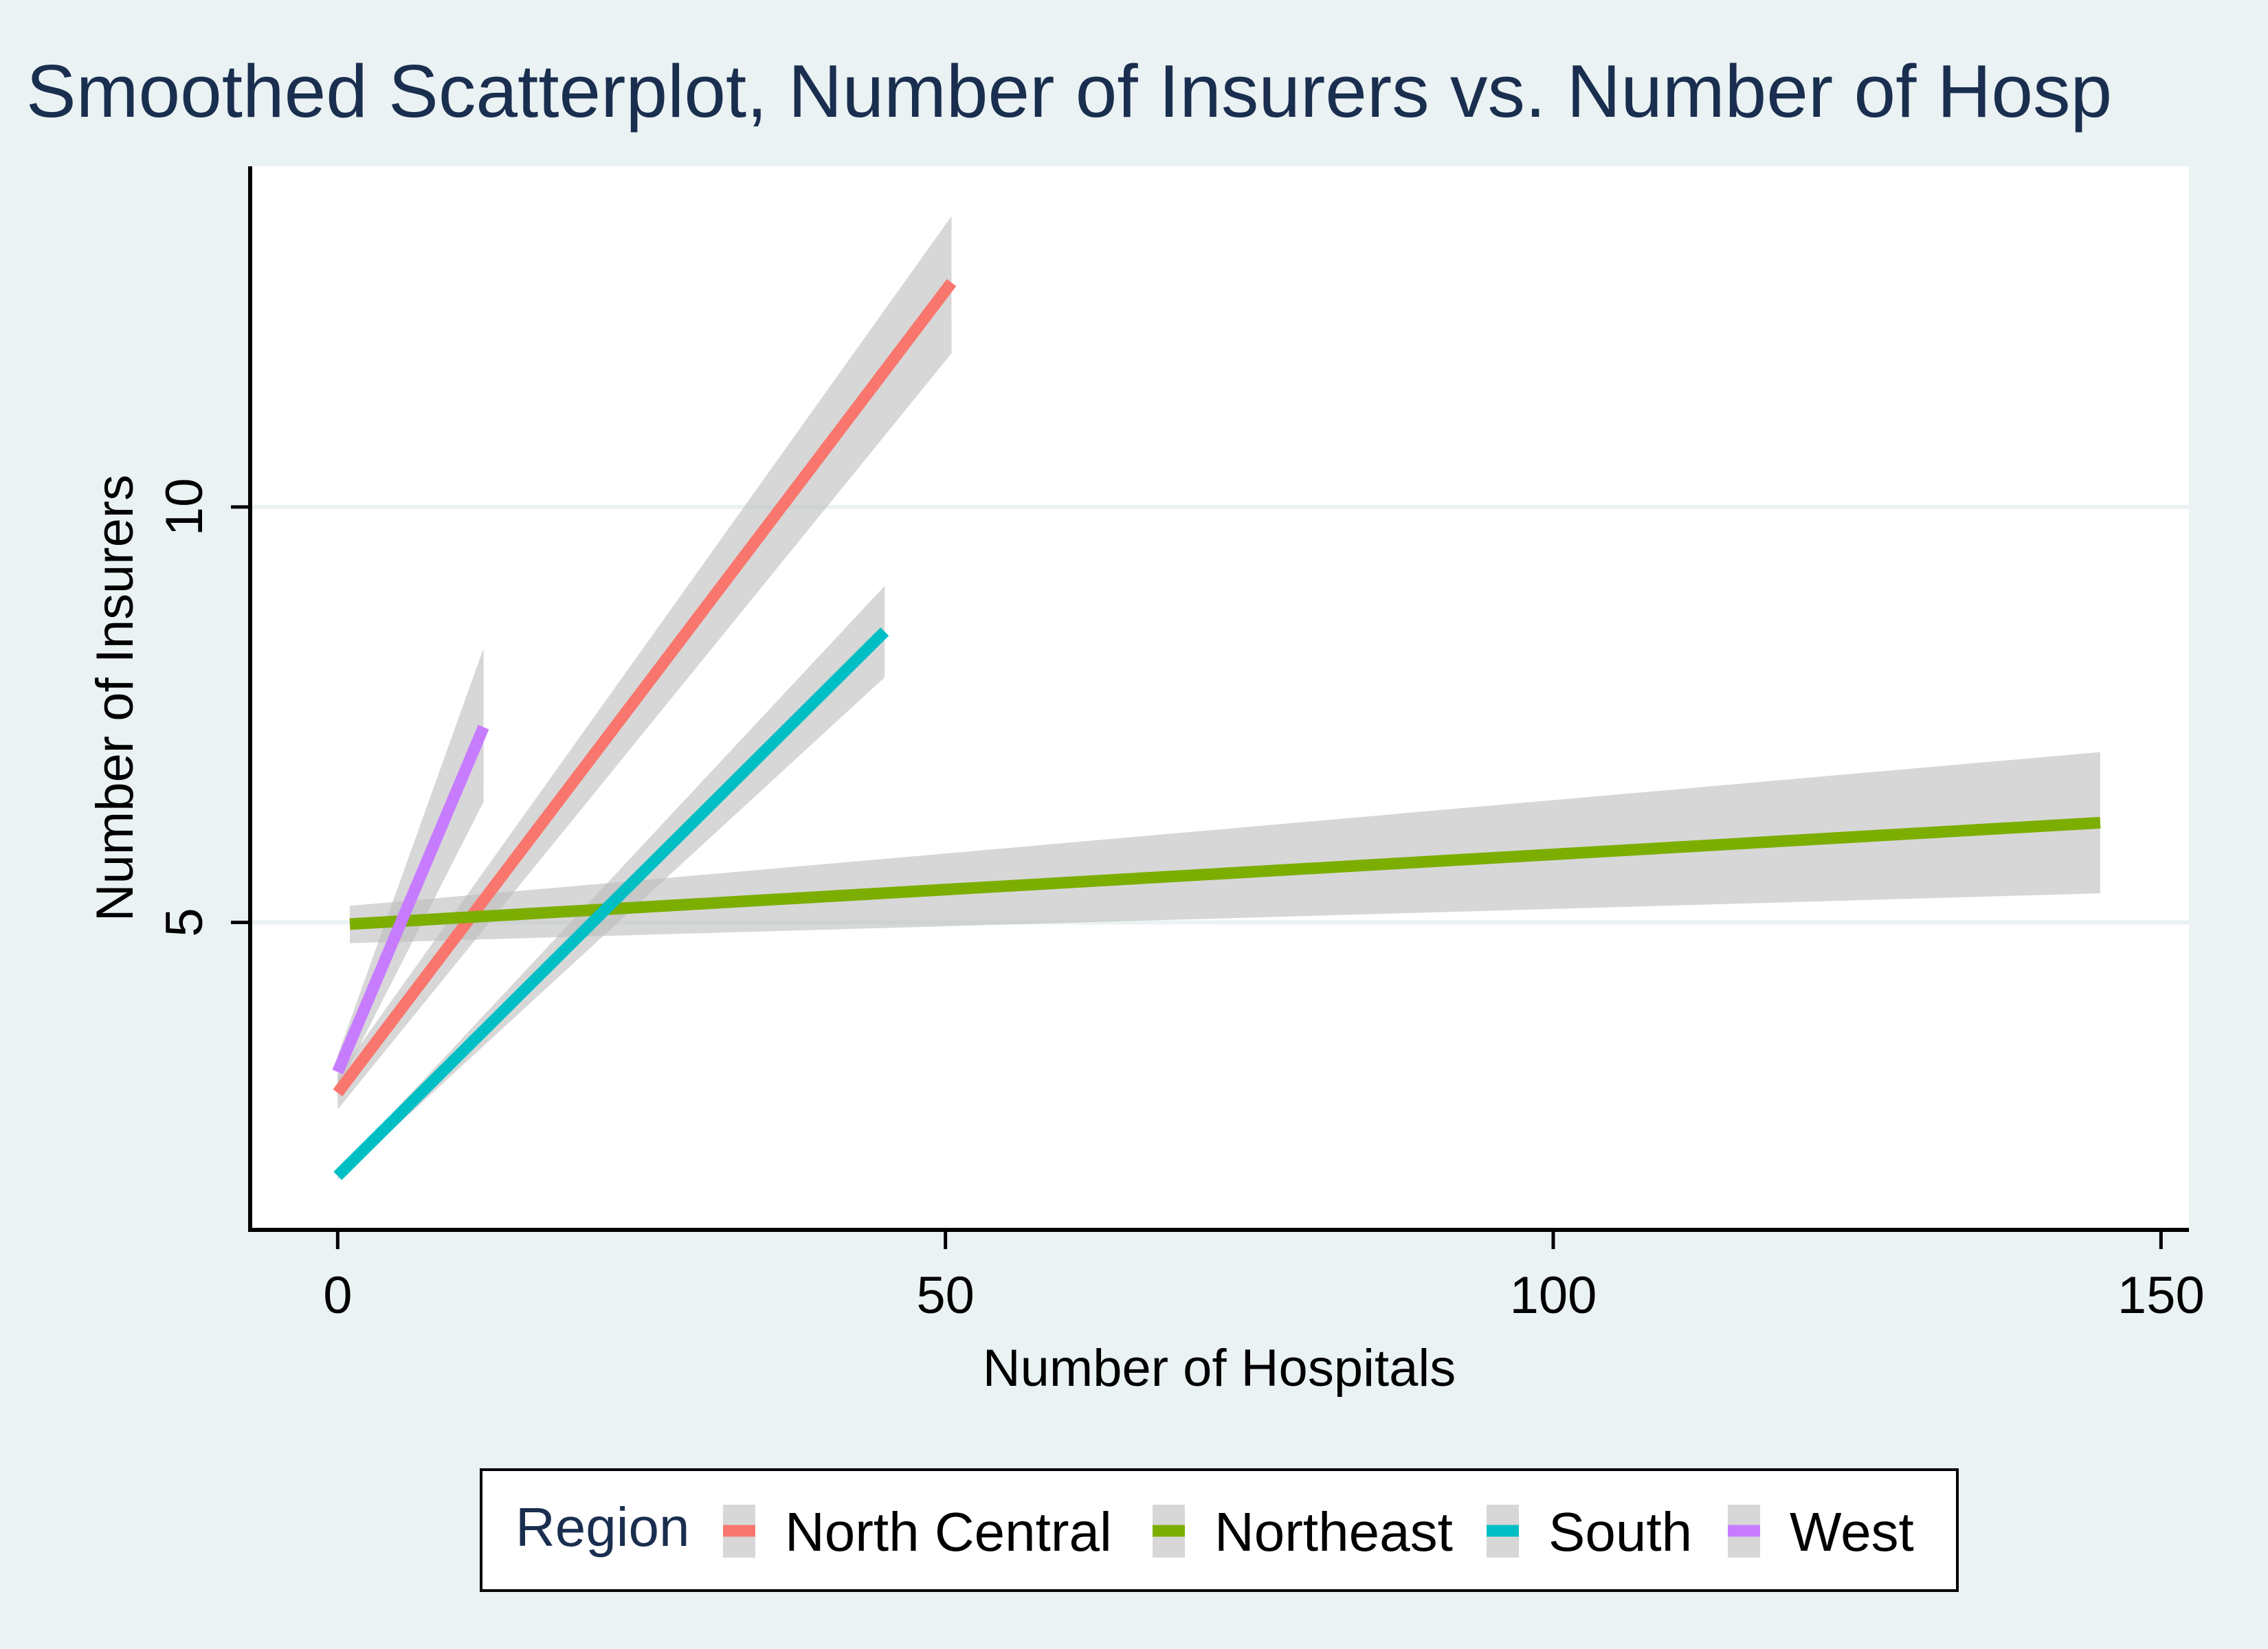 The image size is (2268, 1649). What do you see at coordinates (1333, 1532) in the screenshot?
I see `legend-label-1: Northeast` at bounding box center [1333, 1532].